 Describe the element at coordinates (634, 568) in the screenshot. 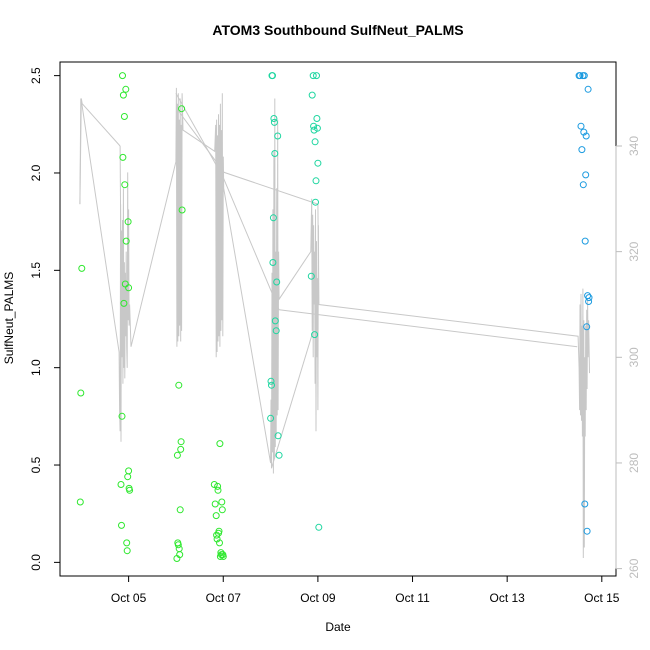

I see `y2-tick-label: 260` at that location.